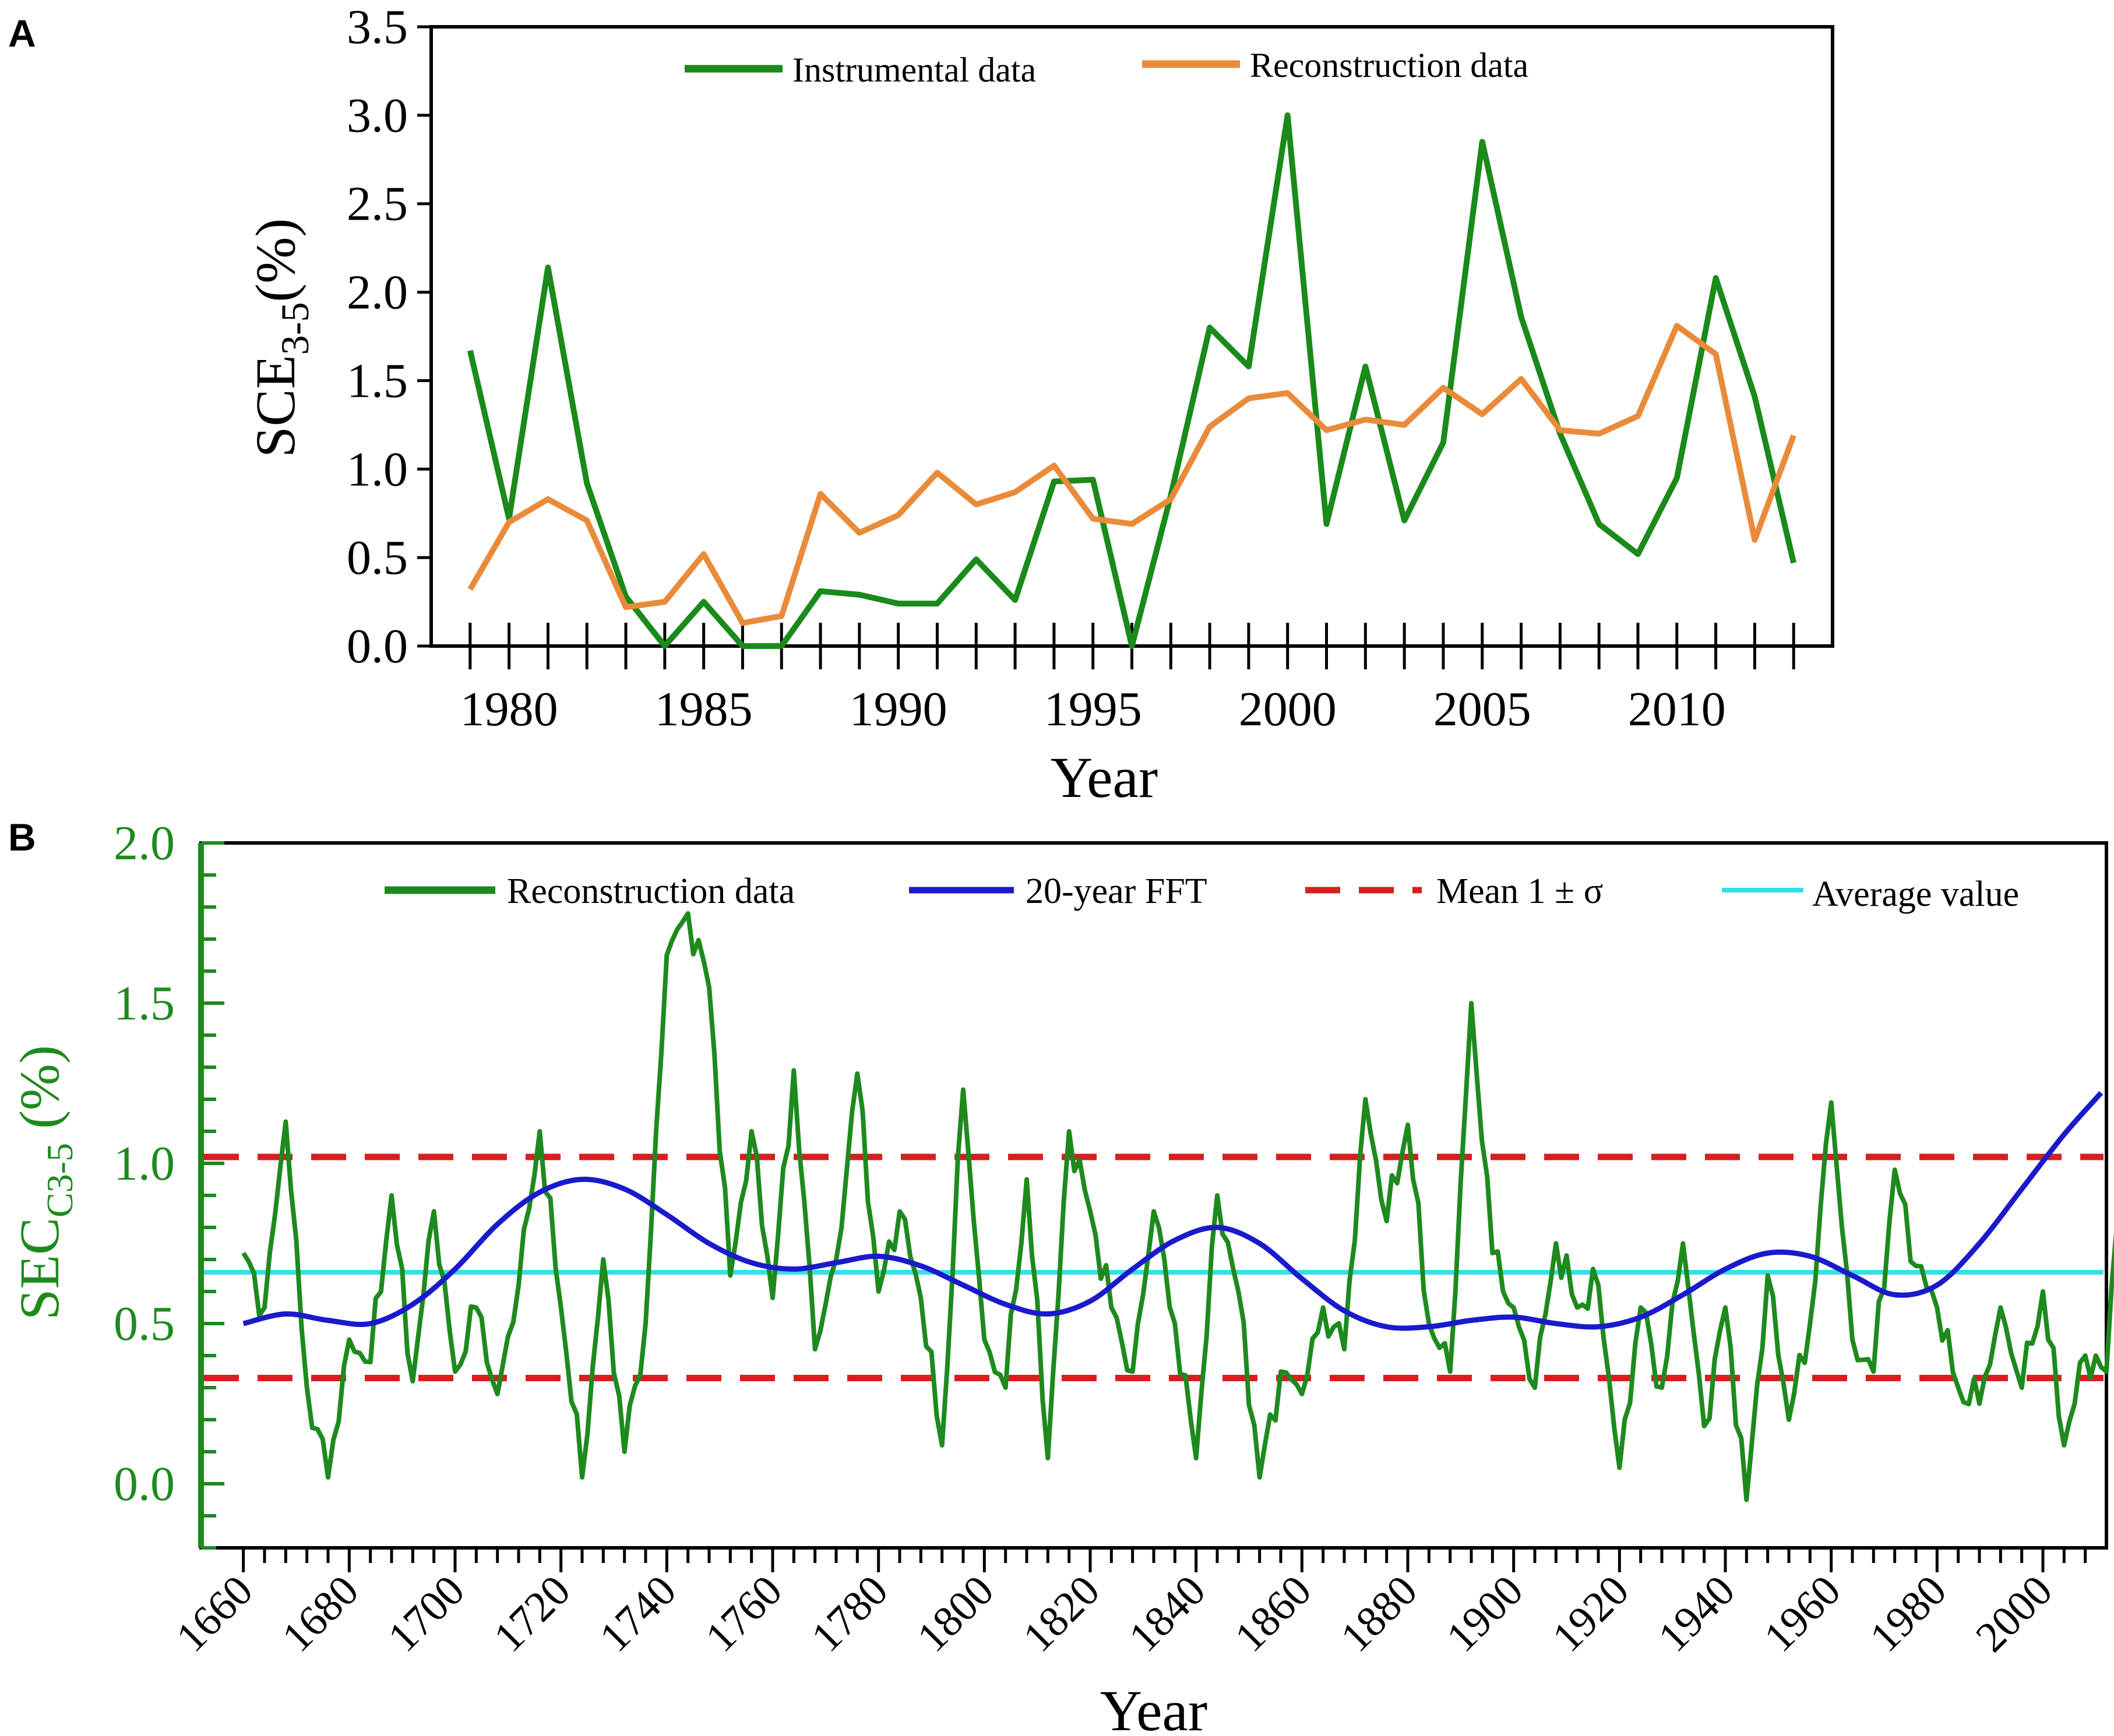 The width and height of the screenshot is (2114, 1736). Describe the element at coordinates (704, 709) in the screenshot. I see `x-tick-label-a: 1985` at that location.